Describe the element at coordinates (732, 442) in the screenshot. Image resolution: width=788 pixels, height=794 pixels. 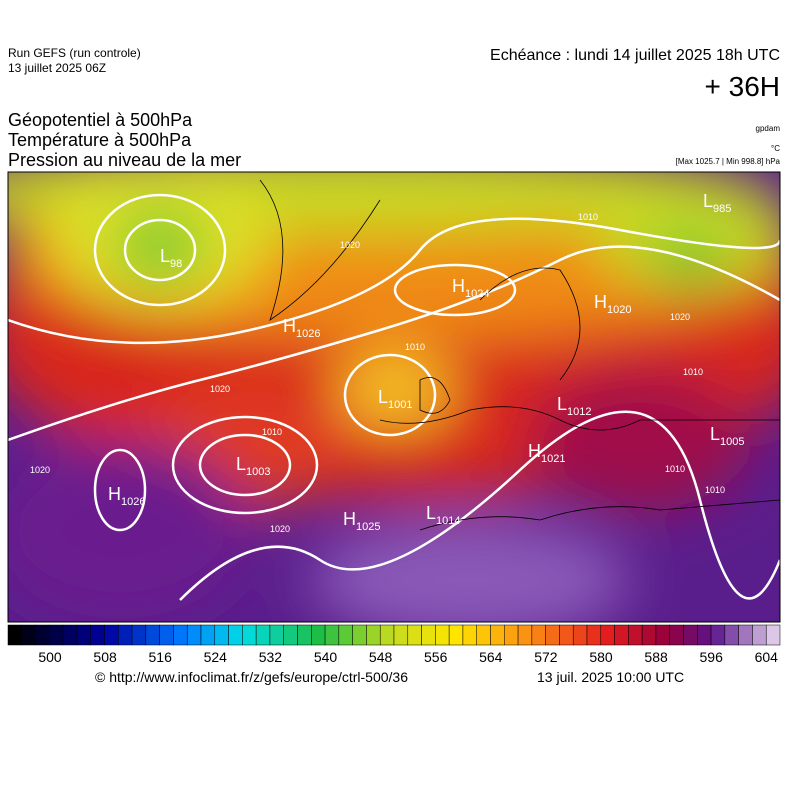
I see `system-value: 1005` at that location.